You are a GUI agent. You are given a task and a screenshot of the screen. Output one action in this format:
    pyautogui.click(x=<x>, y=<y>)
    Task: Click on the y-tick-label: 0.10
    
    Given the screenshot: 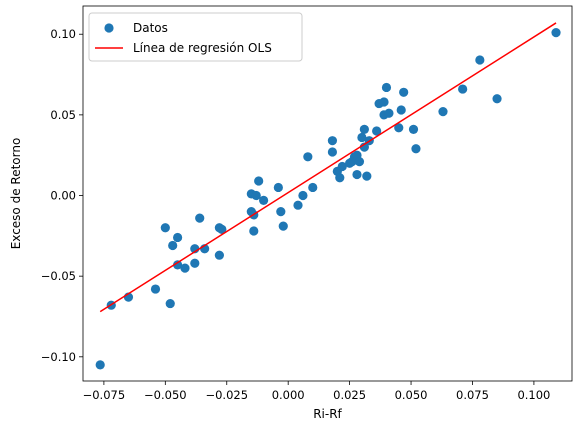 What is the action you would take?
    pyautogui.click(x=63, y=34)
    